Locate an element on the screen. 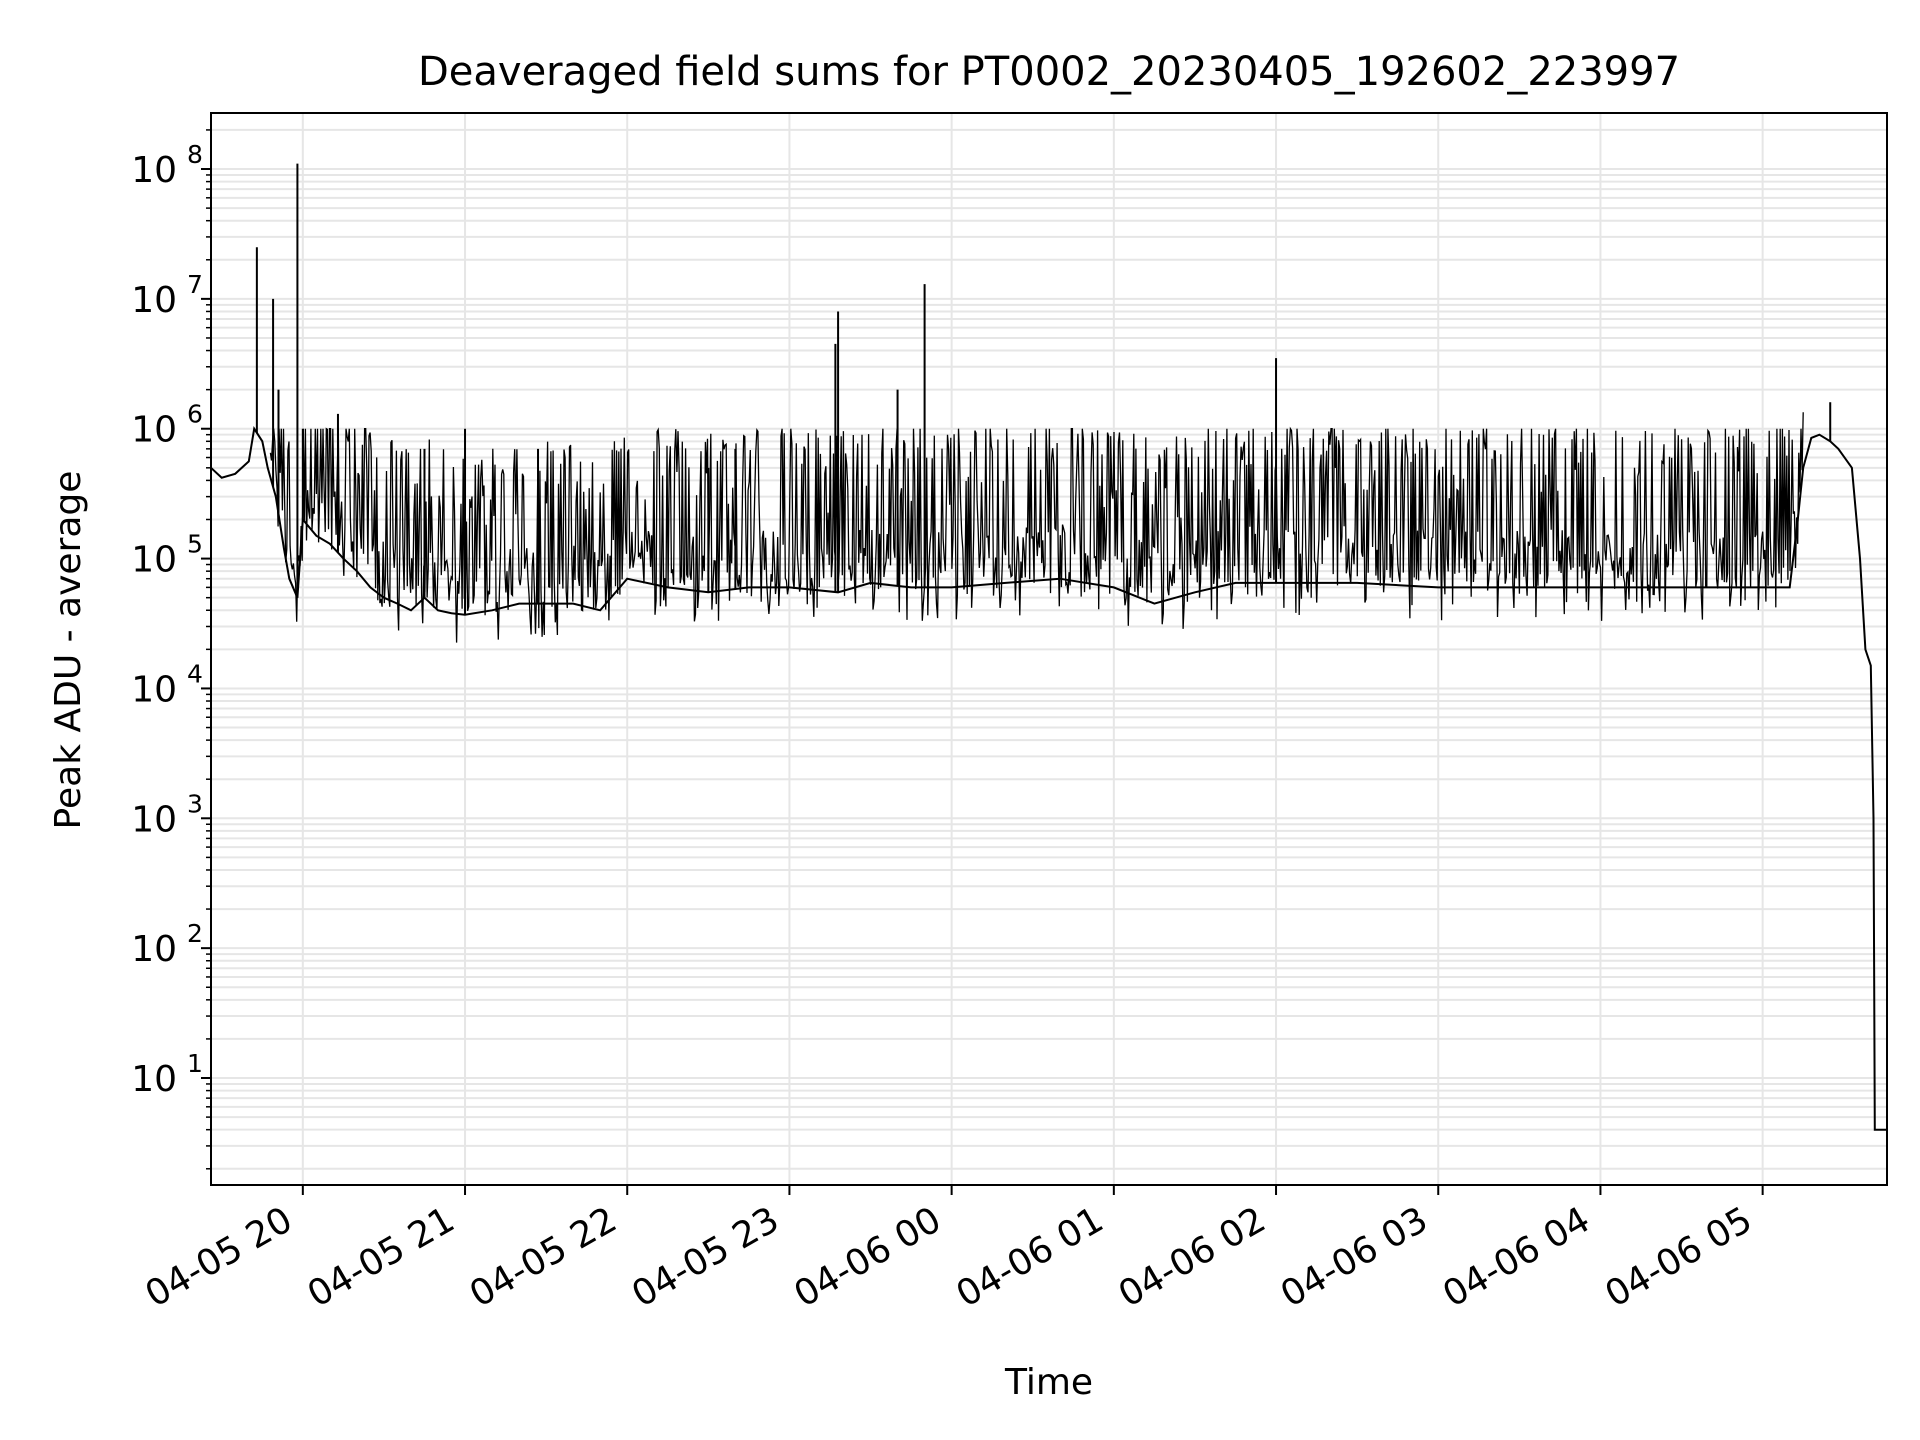  series-noise-trace is located at coordinates (1036, 527).